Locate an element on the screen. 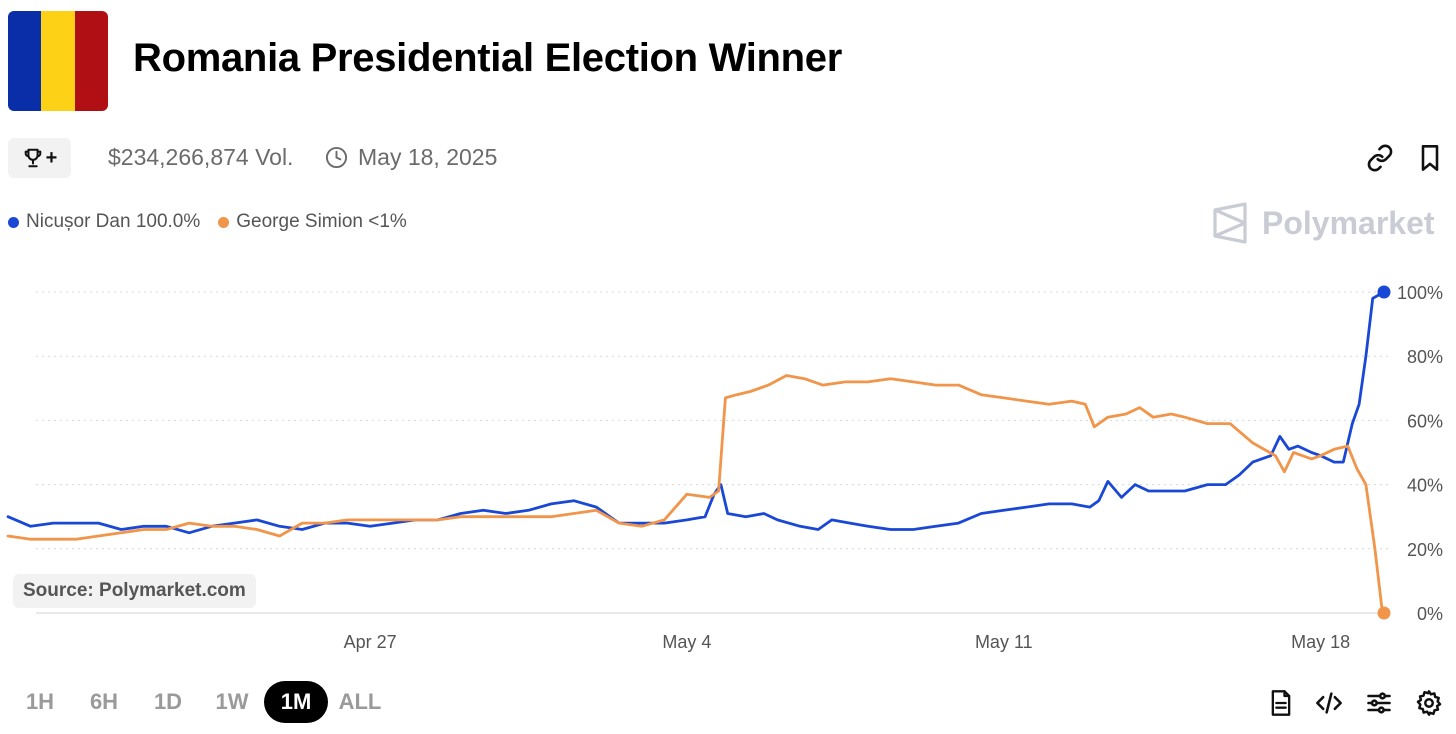 This screenshot has width=1456, height=734. page-title: Romania Presidential Election Winner is located at coordinates (488, 58).